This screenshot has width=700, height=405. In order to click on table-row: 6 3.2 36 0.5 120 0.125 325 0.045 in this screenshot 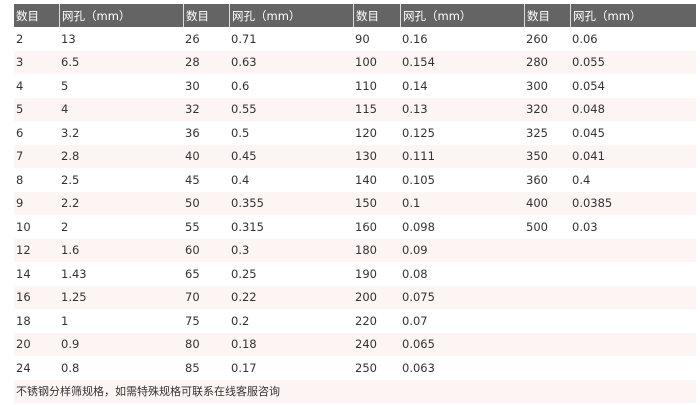, I will do `click(355, 133)`.